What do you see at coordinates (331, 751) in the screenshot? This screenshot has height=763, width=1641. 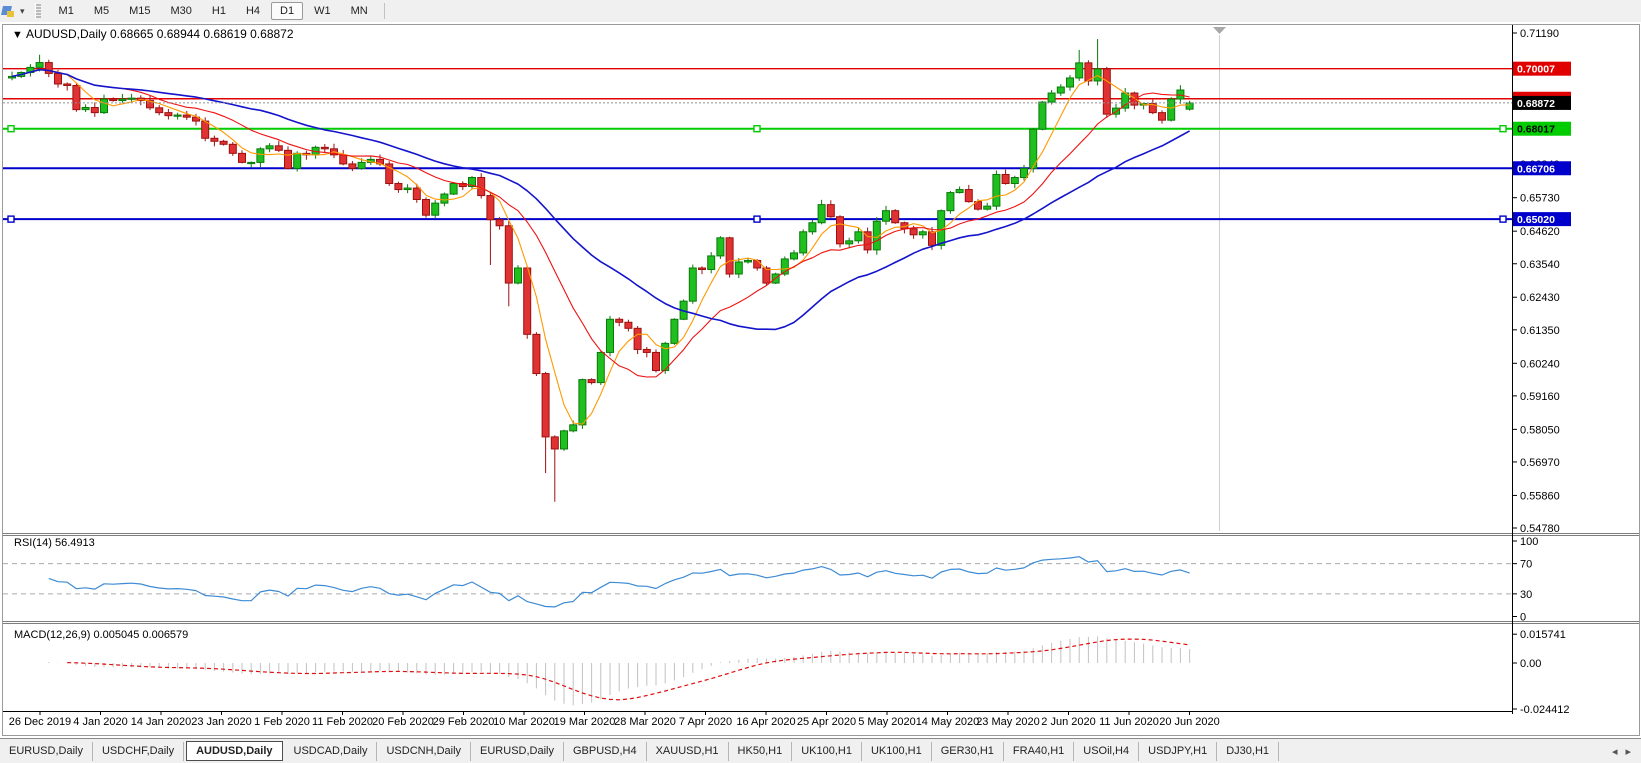 I see `chart-tab-USDCAD-Daily: USDCAD,Daily` at bounding box center [331, 751].